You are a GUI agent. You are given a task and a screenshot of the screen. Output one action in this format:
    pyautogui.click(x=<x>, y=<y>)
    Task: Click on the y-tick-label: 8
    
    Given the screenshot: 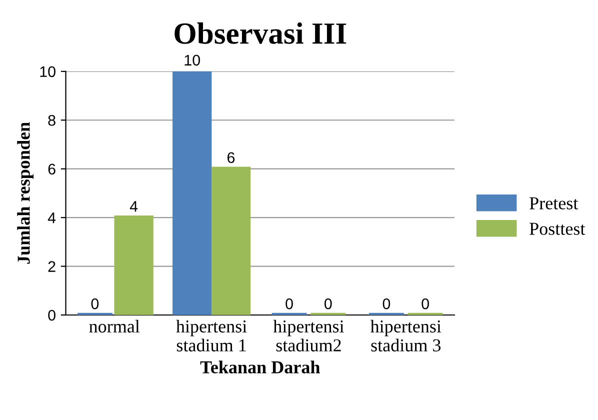 What is the action you would take?
    pyautogui.click(x=52, y=120)
    